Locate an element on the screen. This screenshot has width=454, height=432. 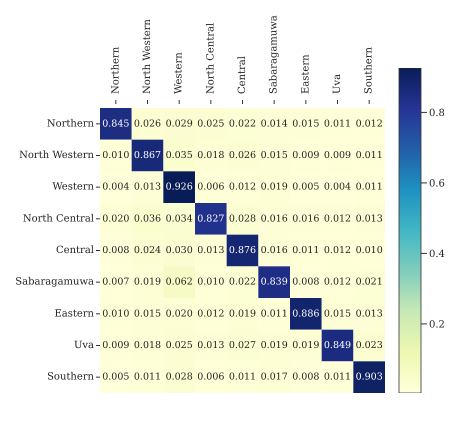
data-label: 0.023 is located at coordinates (369, 345).